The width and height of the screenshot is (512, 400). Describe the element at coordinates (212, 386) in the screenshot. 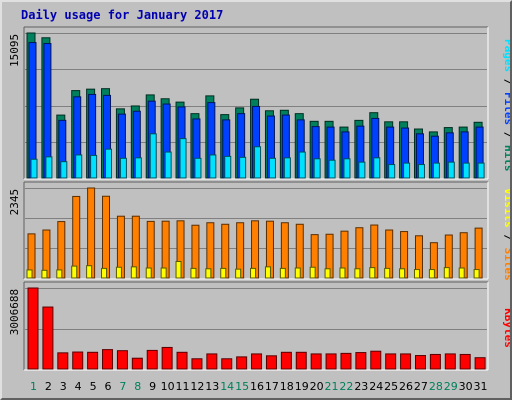

I see `x-tick-label: 13` at that location.